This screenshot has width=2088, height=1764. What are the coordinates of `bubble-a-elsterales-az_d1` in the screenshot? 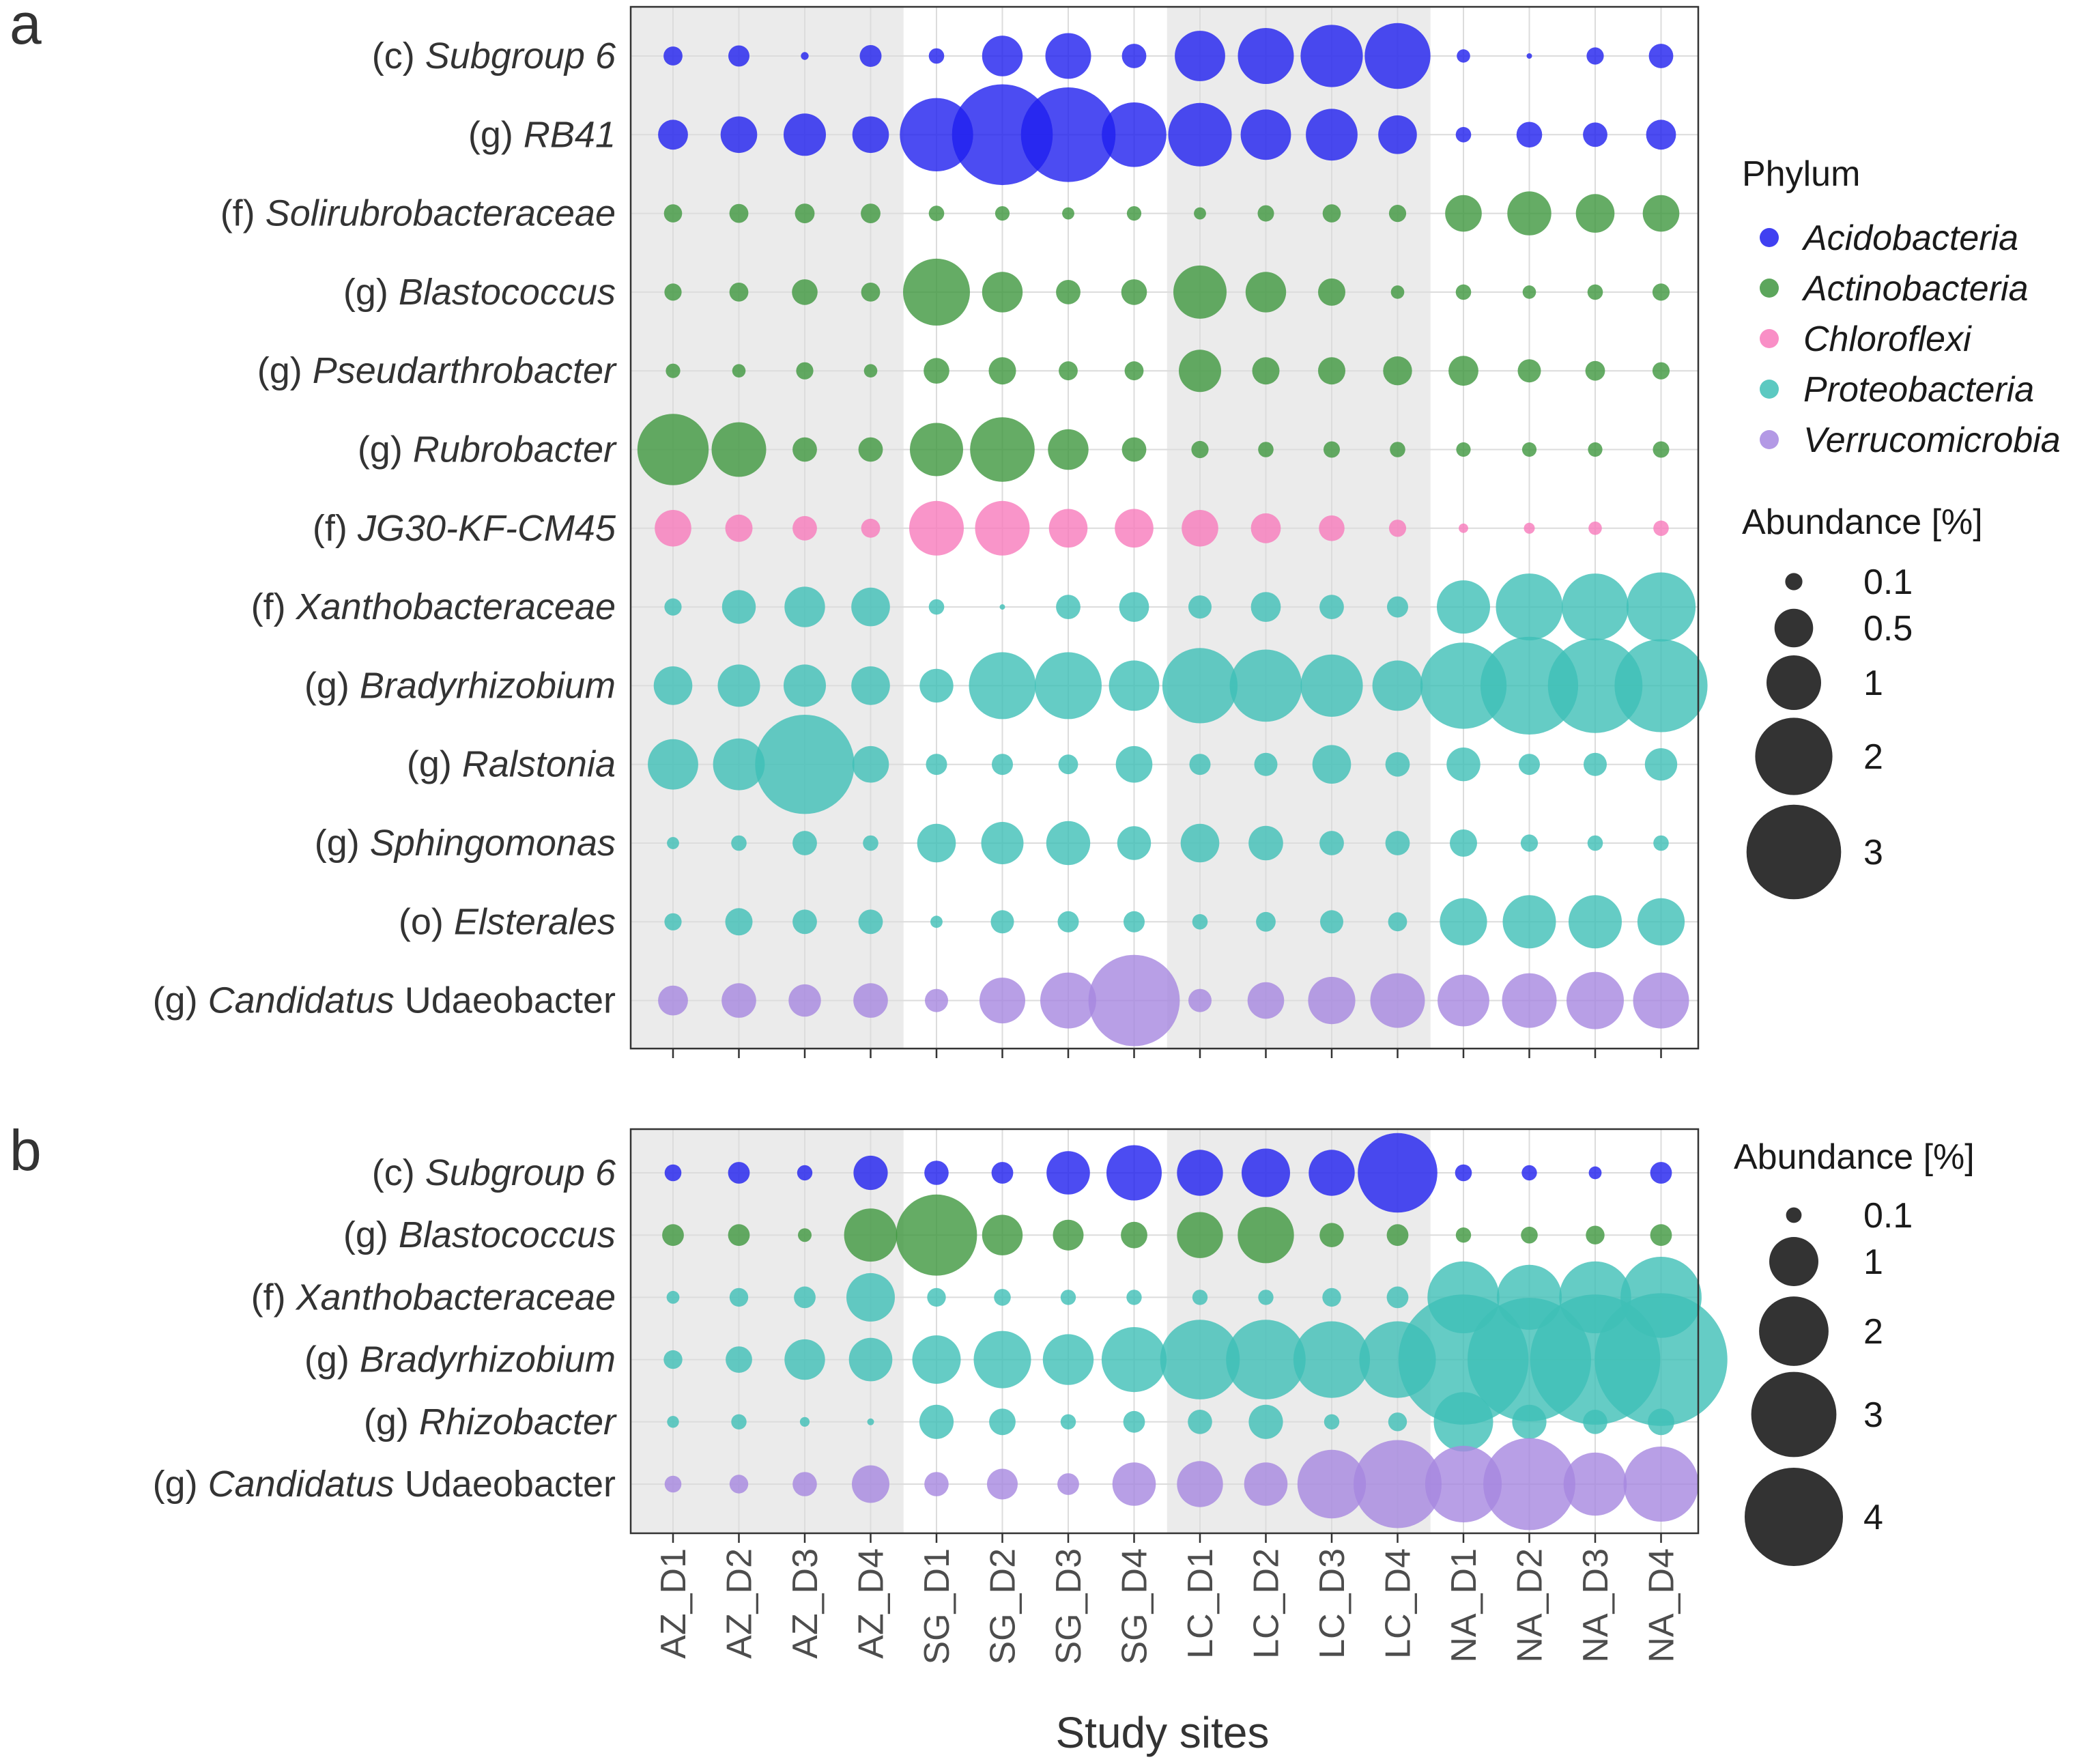 It's located at (673, 921).